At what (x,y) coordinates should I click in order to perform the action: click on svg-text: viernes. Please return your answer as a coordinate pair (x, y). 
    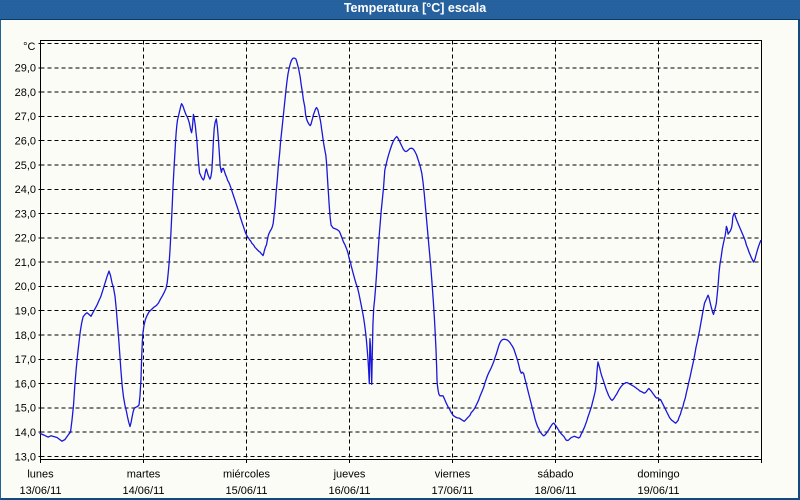
    Looking at the image, I should click on (453, 475).